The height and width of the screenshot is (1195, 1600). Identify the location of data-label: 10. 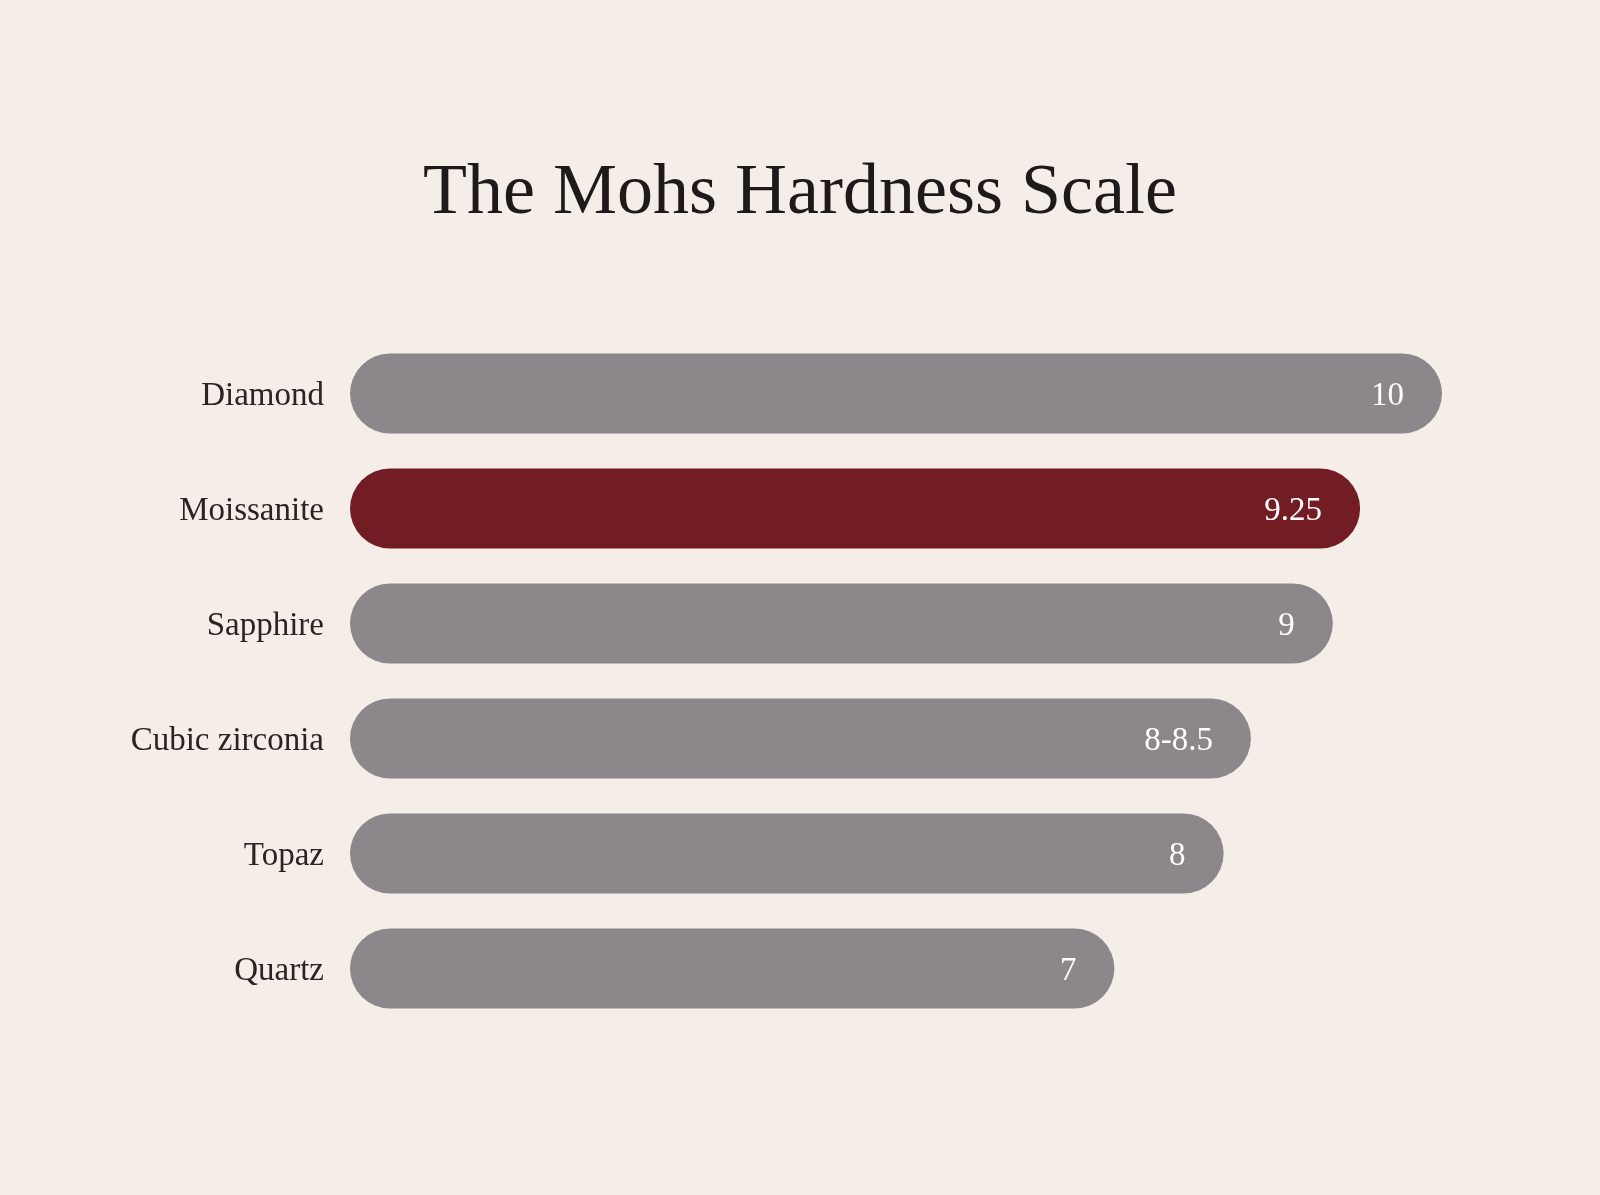
(1387, 393).